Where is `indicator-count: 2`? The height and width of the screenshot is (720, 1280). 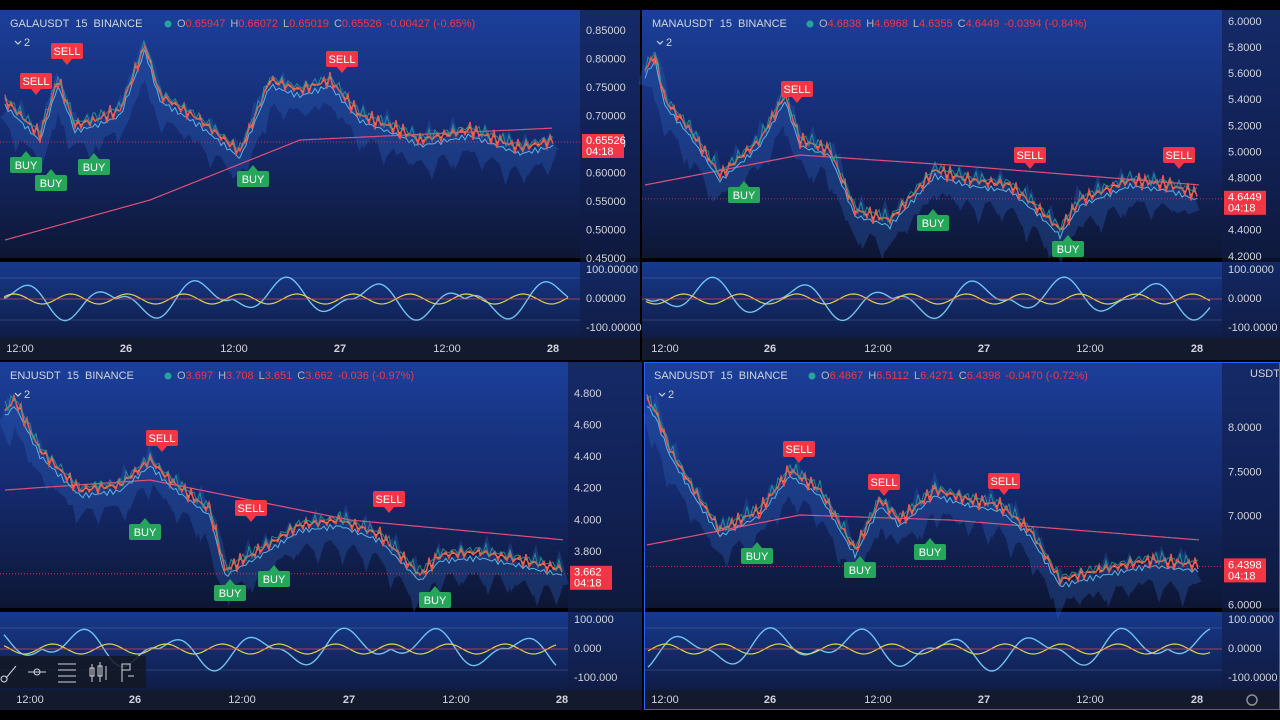 indicator-count: 2 is located at coordinates (27, 43).